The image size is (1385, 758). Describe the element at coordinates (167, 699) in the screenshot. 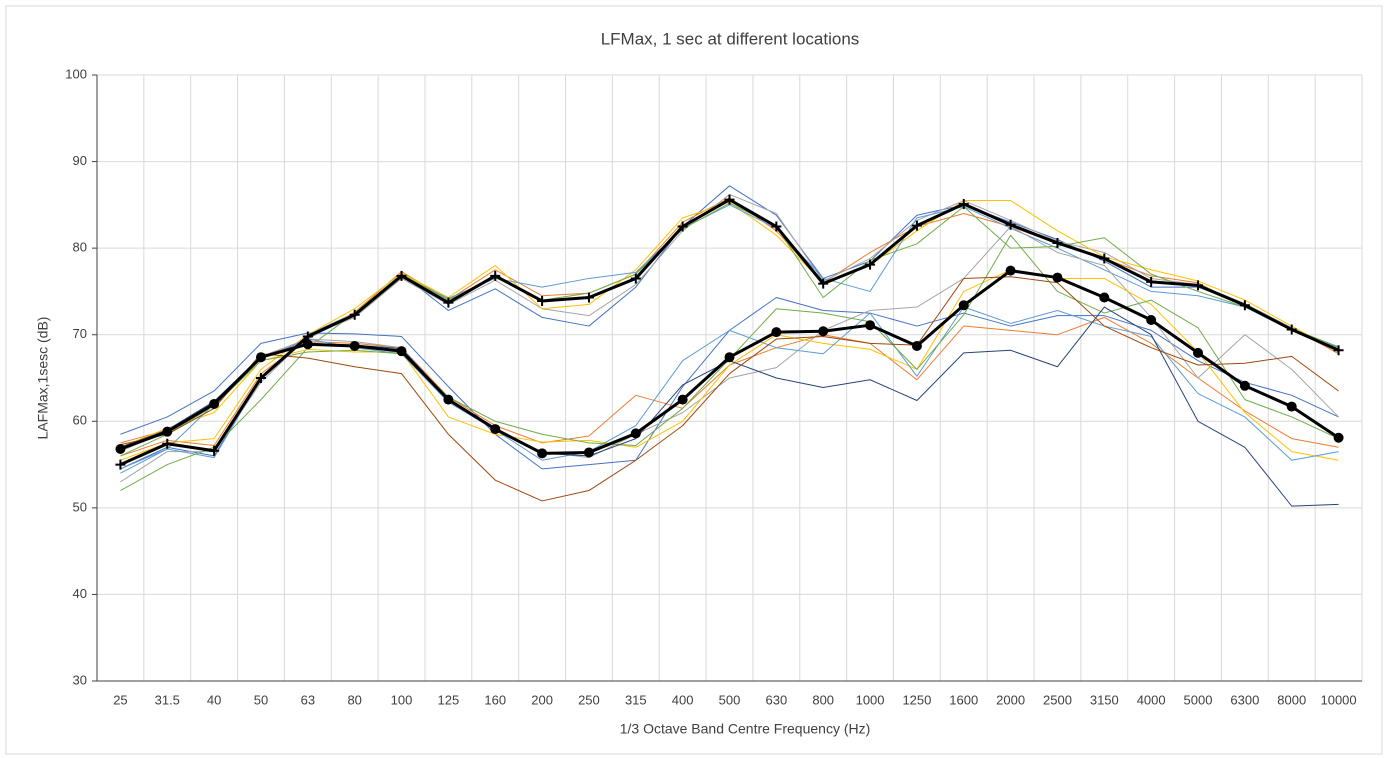

I see `x-tick-label: 31.5` at that location.